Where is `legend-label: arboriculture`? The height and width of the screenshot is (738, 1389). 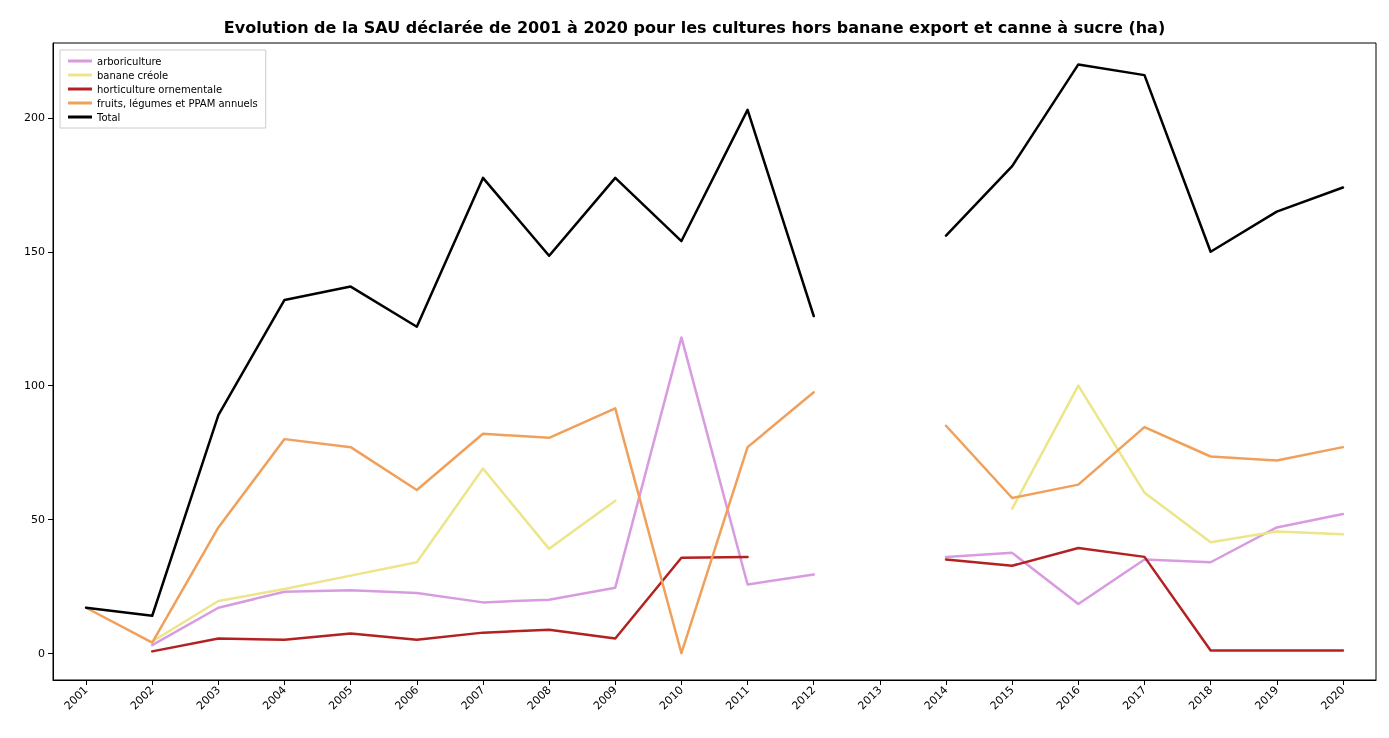
legend-label: arboriculture is located at coordinates (129, 61).